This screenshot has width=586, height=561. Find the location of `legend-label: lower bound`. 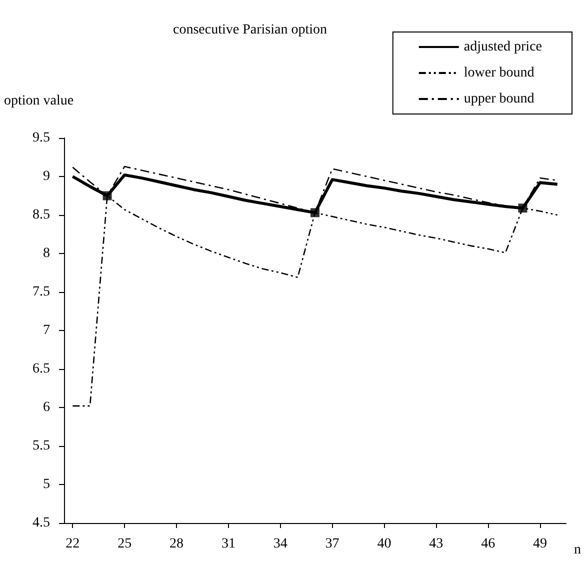

legend-label: lower bound is located at coordinates (499, 73).